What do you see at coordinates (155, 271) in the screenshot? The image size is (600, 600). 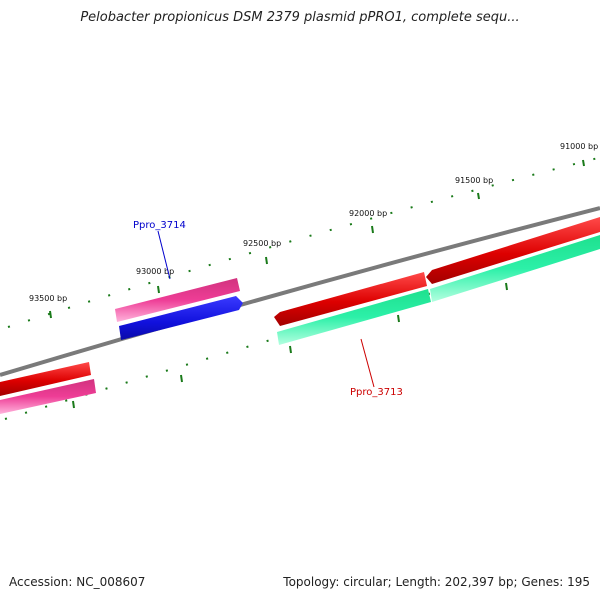 I see `tick-label-93000: 93000 bp` at bounding box center [155, 271].